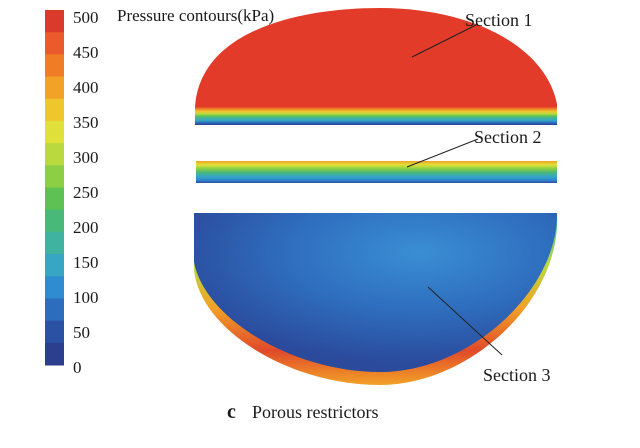 This screenshot has height=448, width=640. What do you see at coordinates (508, 137) in the screenshot?
I see `section-2-label: Section 2` at bounding box center [508, 137].